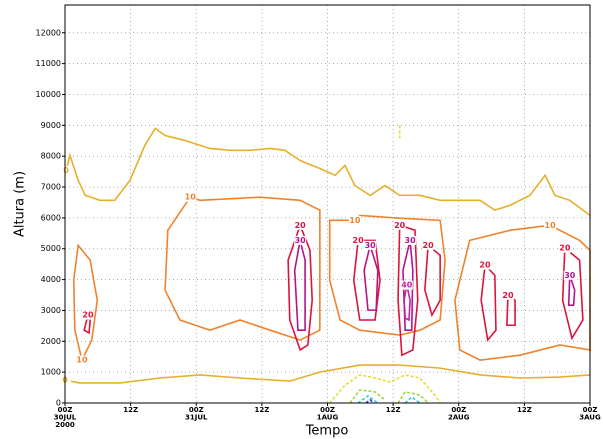  Describe the element at coordinates (51, 187) in the screenshot. I see `y-tick-label: 7000` at that location.